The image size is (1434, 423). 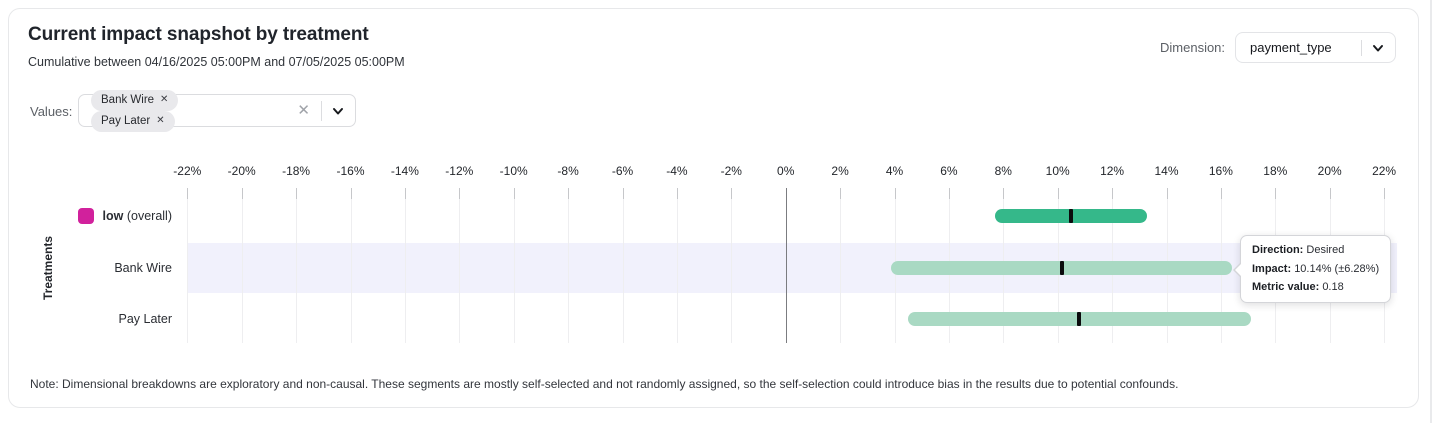 What do you see at coordinates (1298, 250) in the screenshot?
I see `tooltip-direction-row: Direction: Desired` at bounding box center [1298, 250].